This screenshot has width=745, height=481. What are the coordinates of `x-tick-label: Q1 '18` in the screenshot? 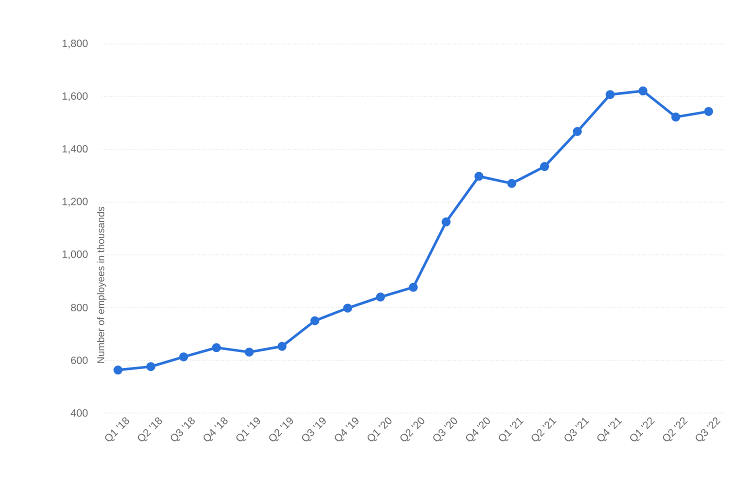 It's located at (117, 429).